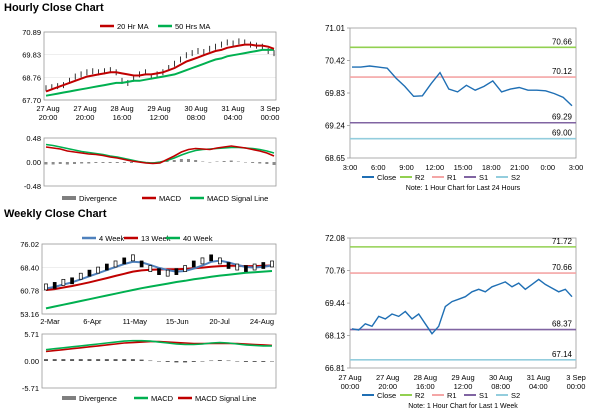 This screenshot has height=413, width=600. Describe the element at coordinates (30, 388) in the screenshot. I see `weekly-macd-ytick: -5.71` at that location.